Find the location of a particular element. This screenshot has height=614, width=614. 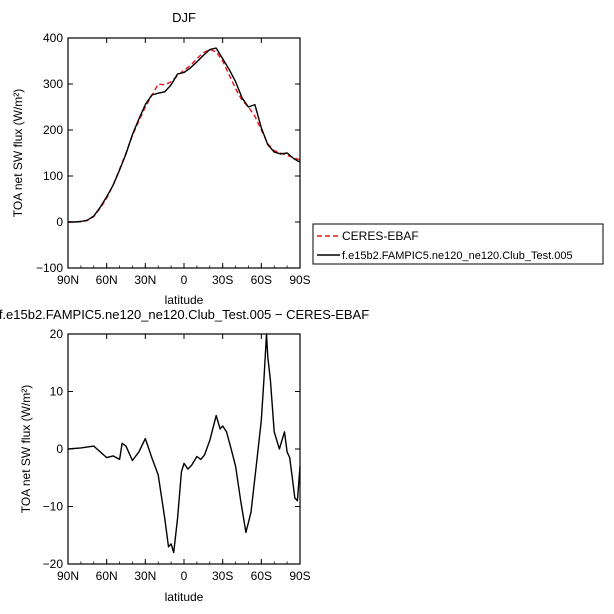

bottom-x-tick-label: 60S is located at coordinates (261, 576).